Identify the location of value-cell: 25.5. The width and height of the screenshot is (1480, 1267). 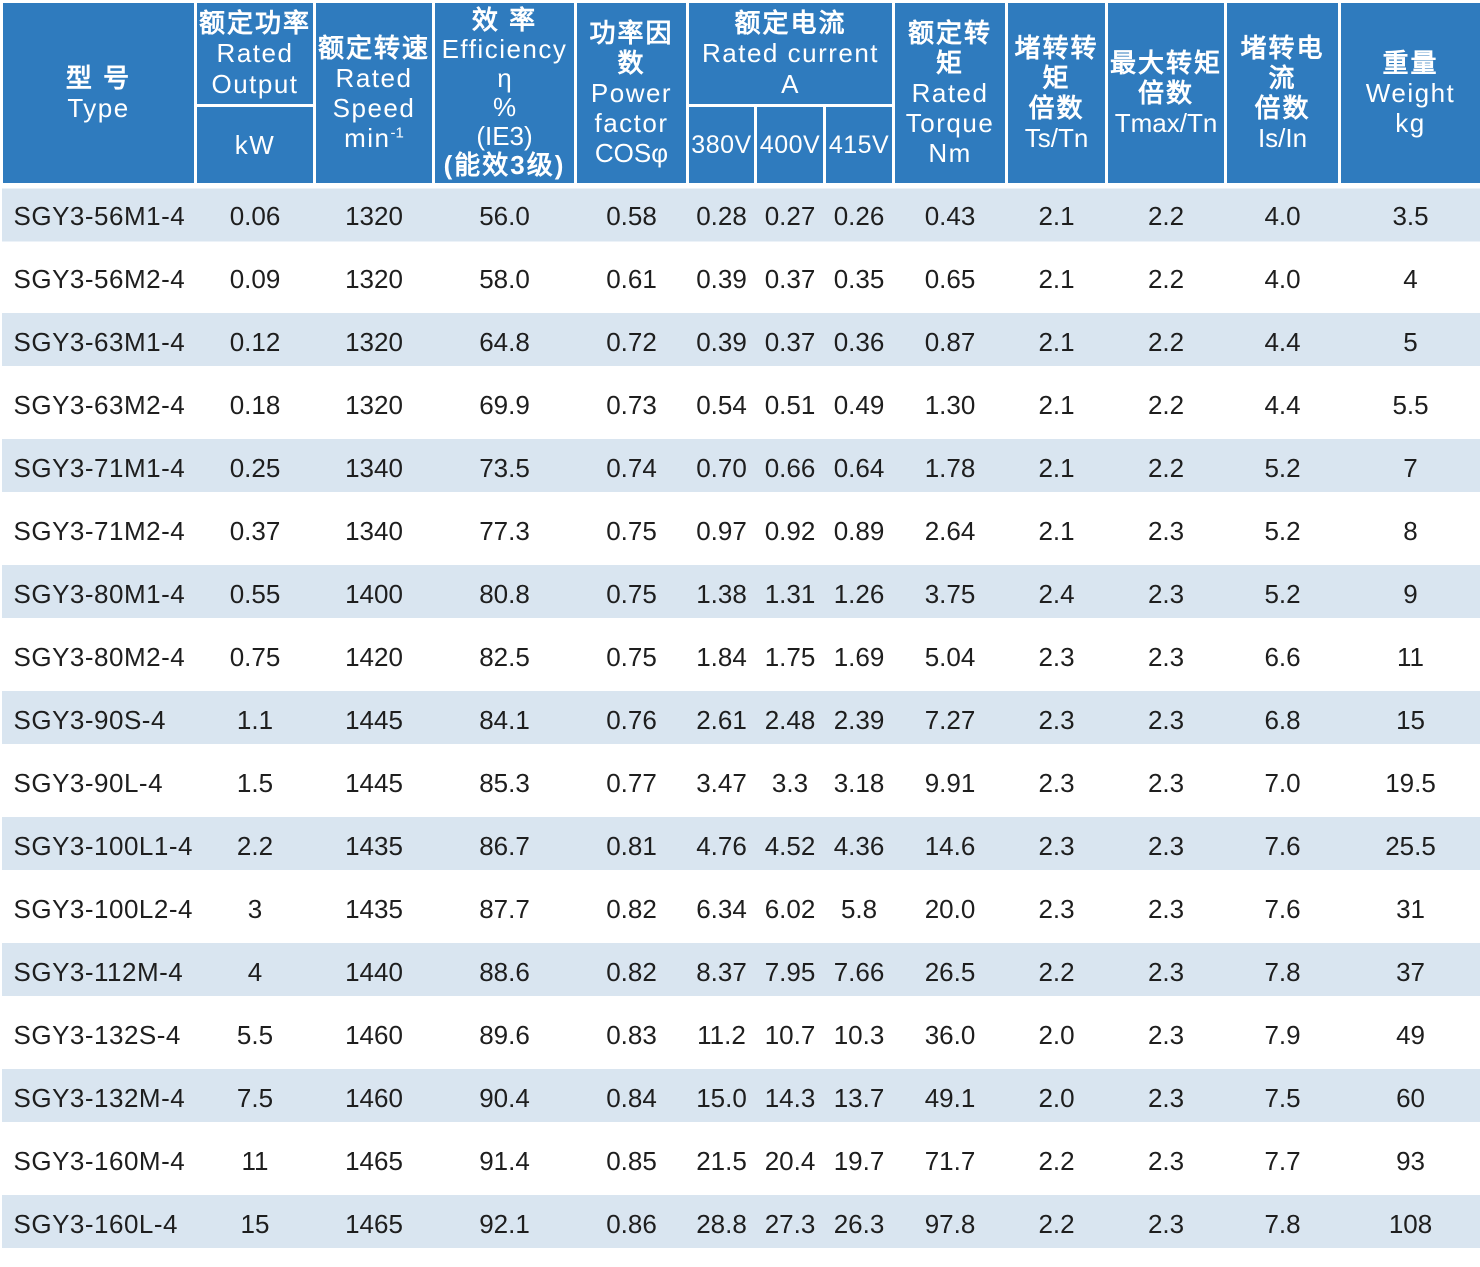
(1409, 846).